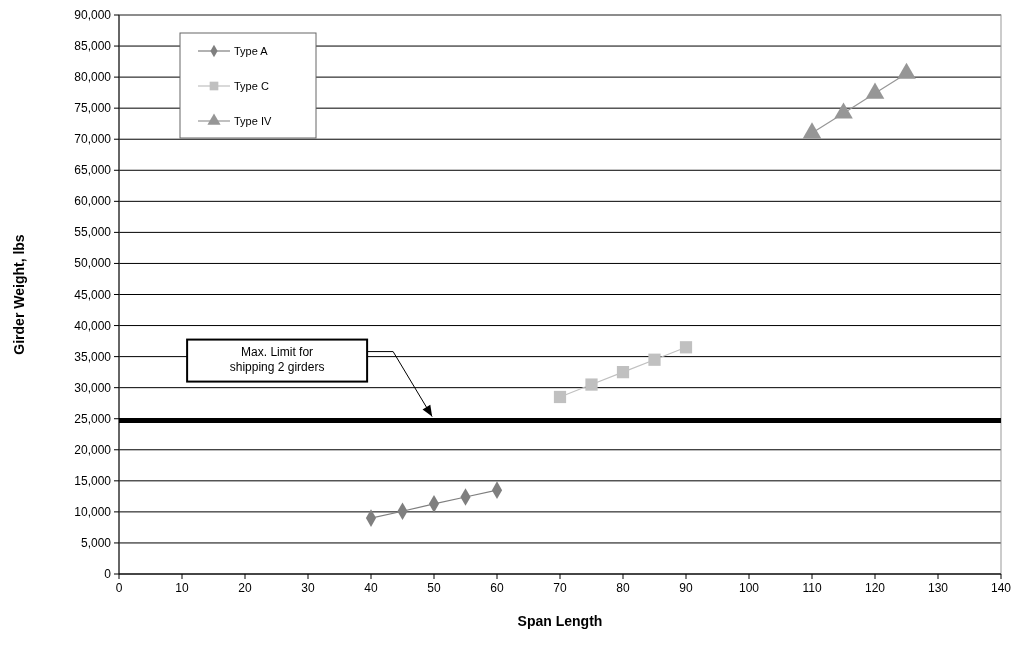 The width and height of the screenshot is (1021, 648). What do you see at coordinates (93, 418) in the screenshot?
I see `y-tick-label: 25,000` at bounding box center [93, 418].